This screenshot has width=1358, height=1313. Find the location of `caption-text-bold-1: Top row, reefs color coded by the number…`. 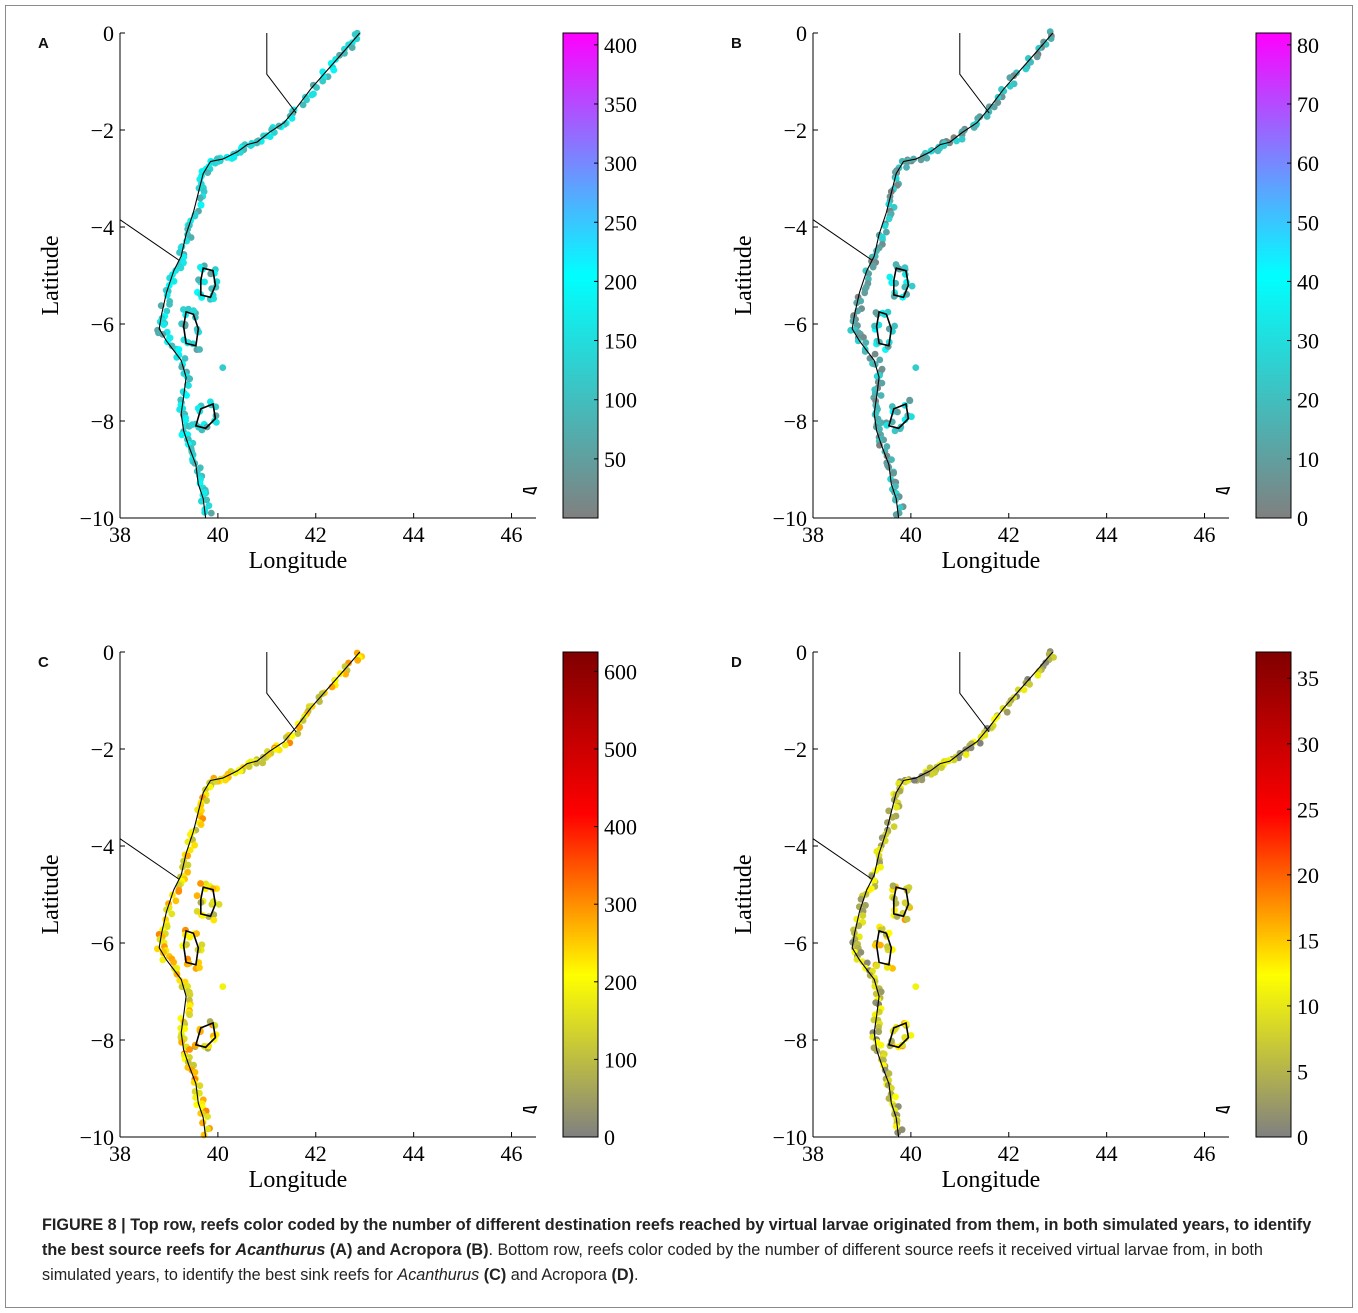

caption-text-bold-1: Top row, reefs color coded by the number… is located at coordinates (677, 1237).